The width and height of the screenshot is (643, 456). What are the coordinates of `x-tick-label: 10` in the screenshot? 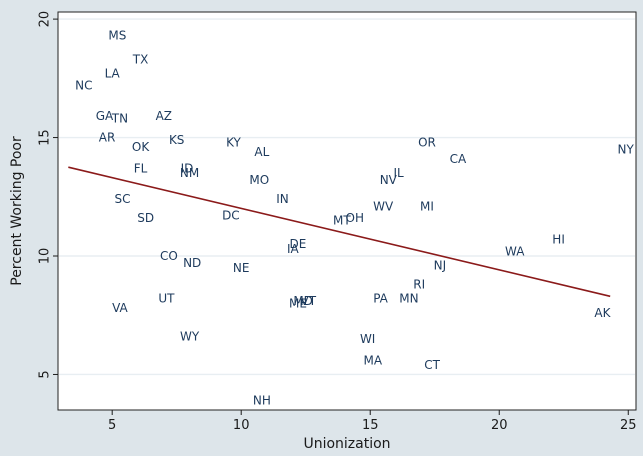 It's located at (241, 425).